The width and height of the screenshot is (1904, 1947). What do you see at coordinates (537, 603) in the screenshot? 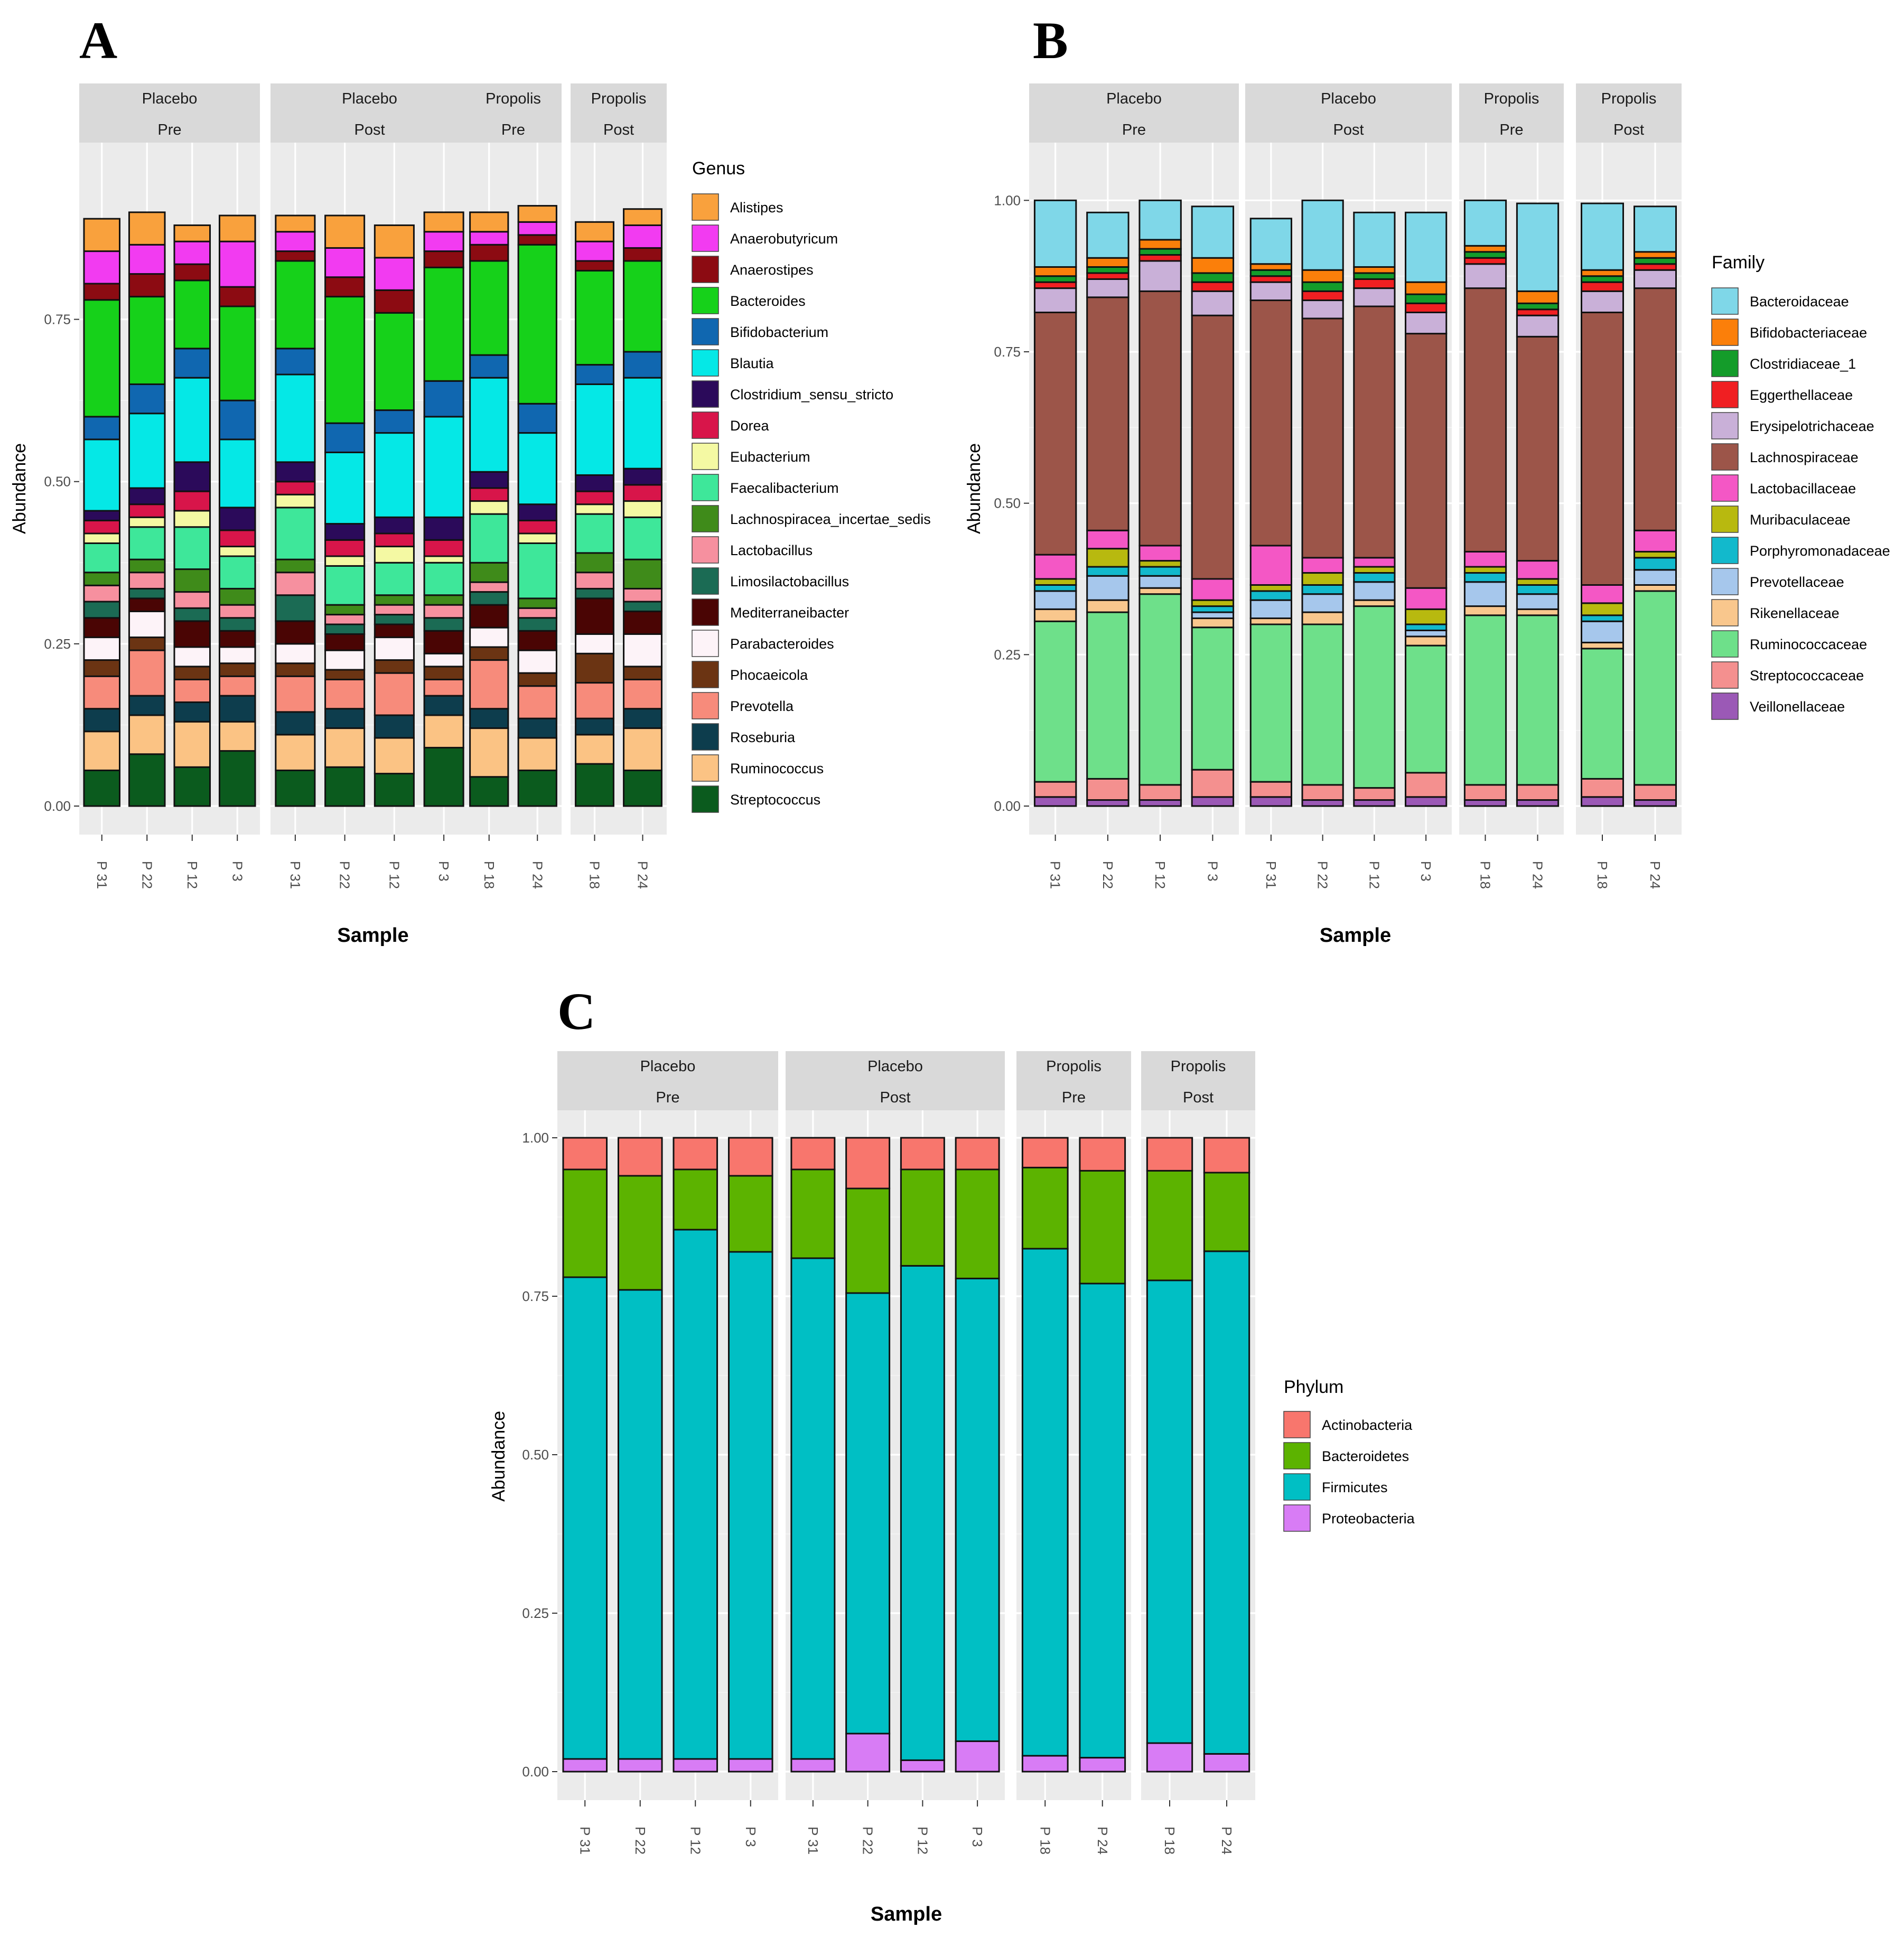
I see `bar-segment-lachnospiracea-incertae-sedis` at bounding box center [537, 603].